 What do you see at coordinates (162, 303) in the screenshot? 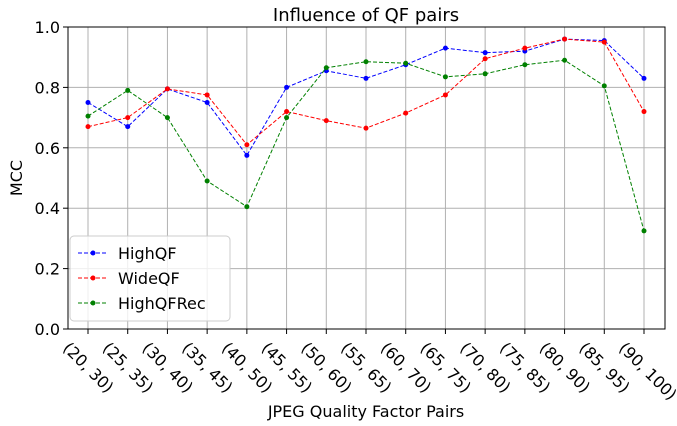
I see `legend-label: HighQFRec` at bounding box center [162, 303].